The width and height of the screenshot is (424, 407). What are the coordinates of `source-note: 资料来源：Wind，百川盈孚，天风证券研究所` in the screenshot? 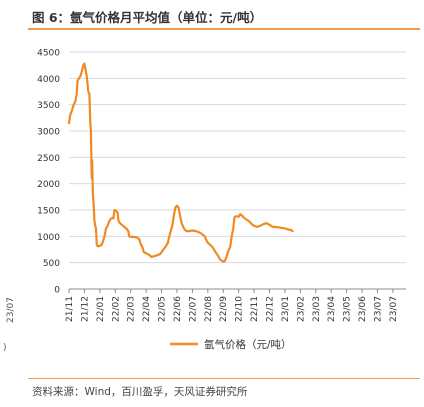 It's located at (140, 392).